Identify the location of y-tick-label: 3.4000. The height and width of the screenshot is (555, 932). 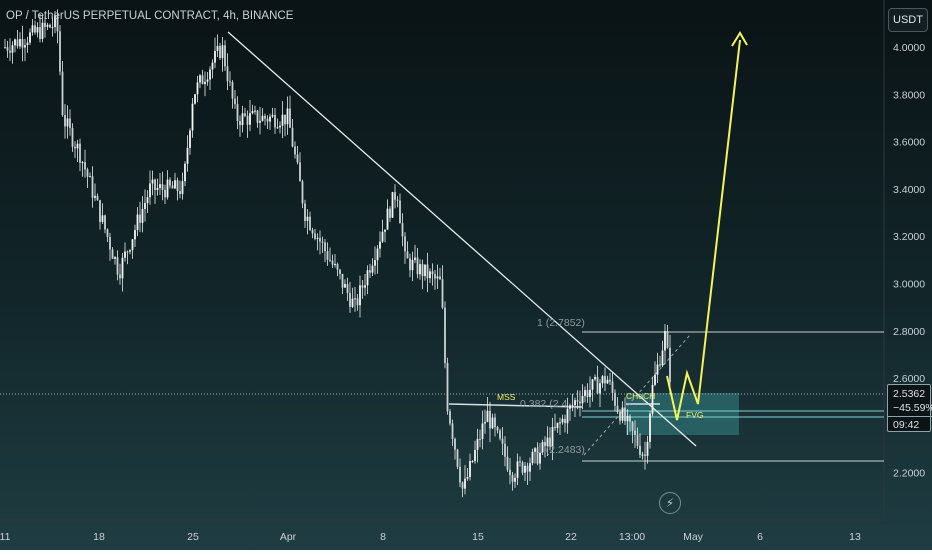
(909, 190).